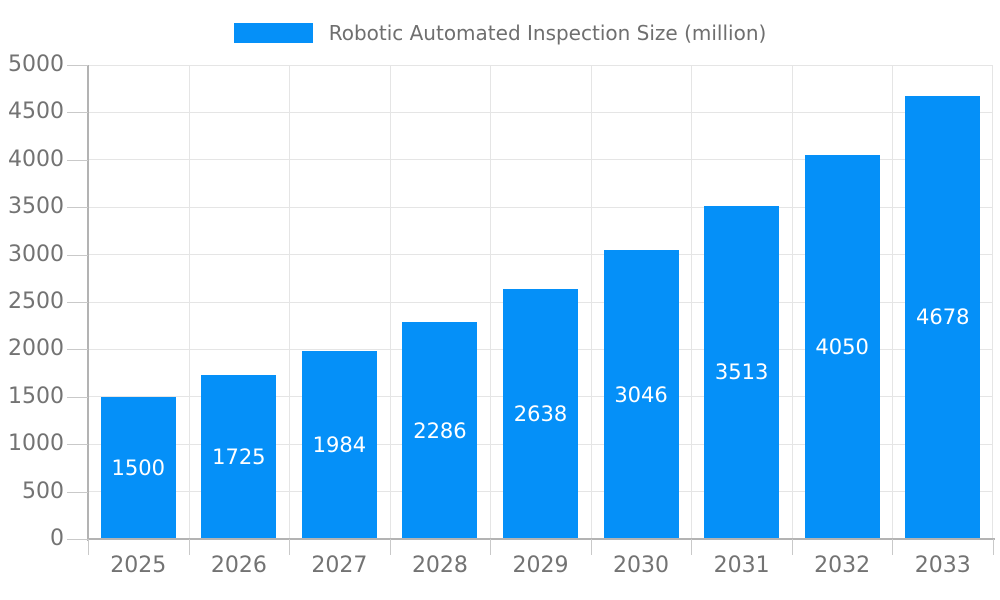 This screenshot has width=1000, height=600. Describe the element at coordinates (36, 112) in the screenshot. I see `y-axis-label-4500: 4500` at that location.